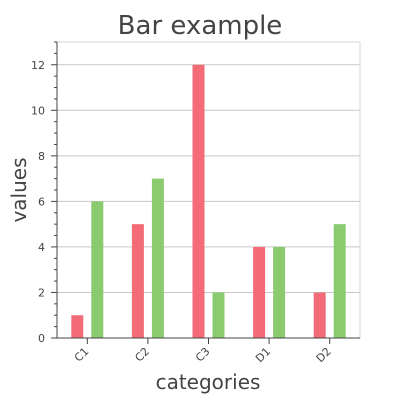 This screenshot has width=400, height=400. I want to click on x-axis: C1 C2 C3 D1 D2, so click(208, 351).